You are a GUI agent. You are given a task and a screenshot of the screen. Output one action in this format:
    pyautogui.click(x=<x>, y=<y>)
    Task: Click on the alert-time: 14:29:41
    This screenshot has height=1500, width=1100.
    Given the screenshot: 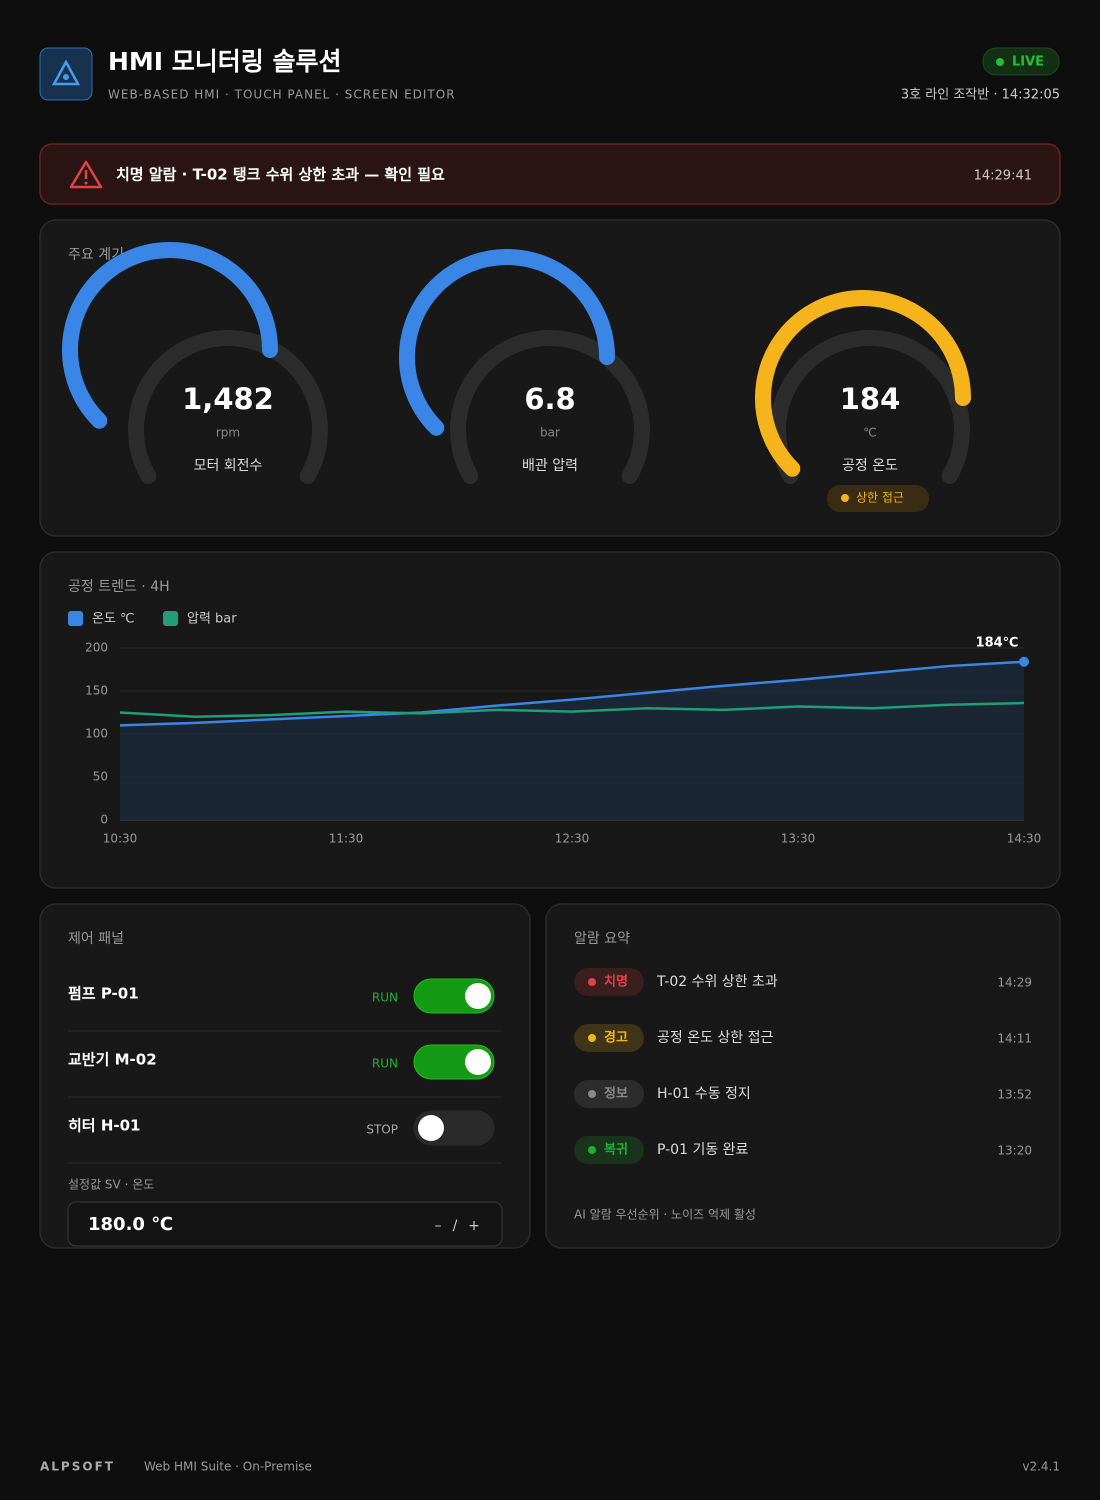 What is the action you would take?
    pyautogui.click(x=1003, y=176)
    